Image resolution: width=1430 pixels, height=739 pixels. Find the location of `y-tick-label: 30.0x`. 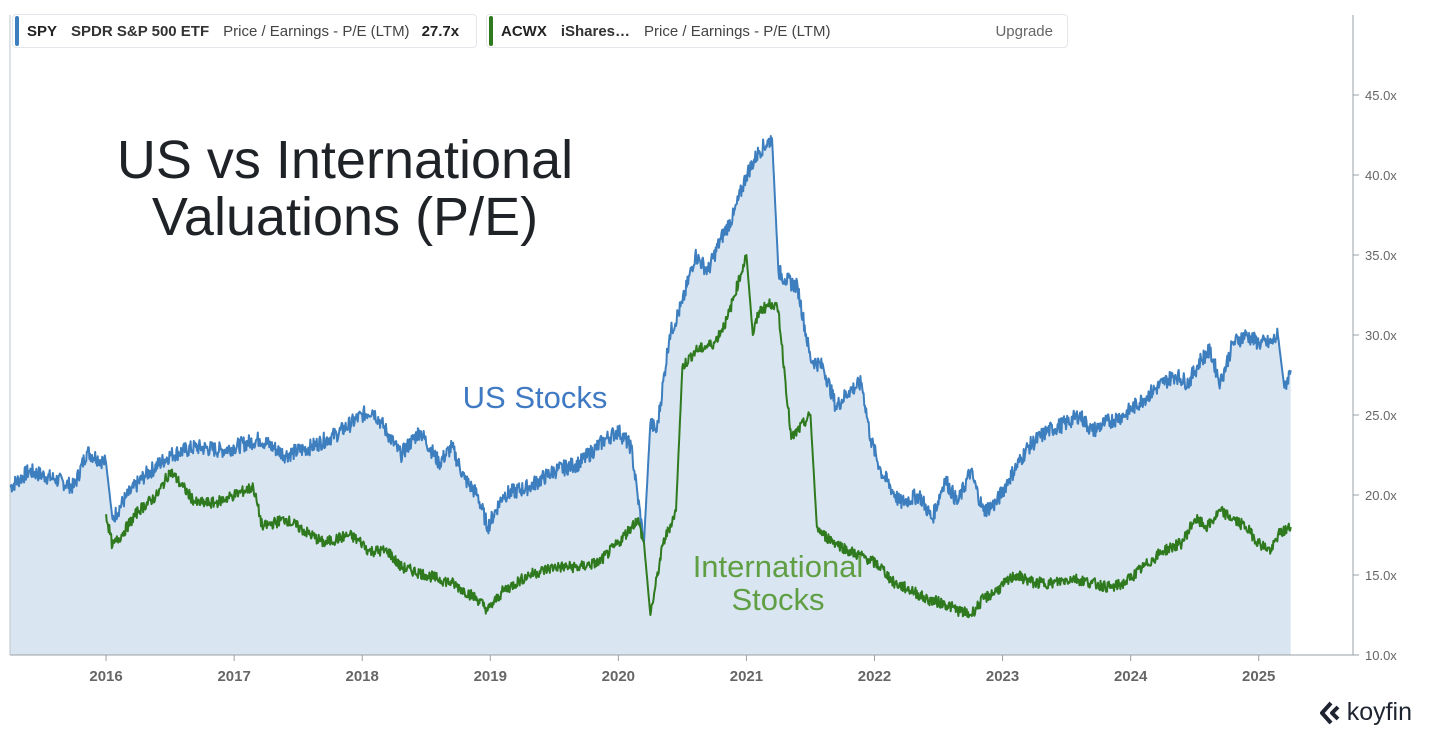

y-tick-label: 30.0x is located at coordinates (1381, 335).